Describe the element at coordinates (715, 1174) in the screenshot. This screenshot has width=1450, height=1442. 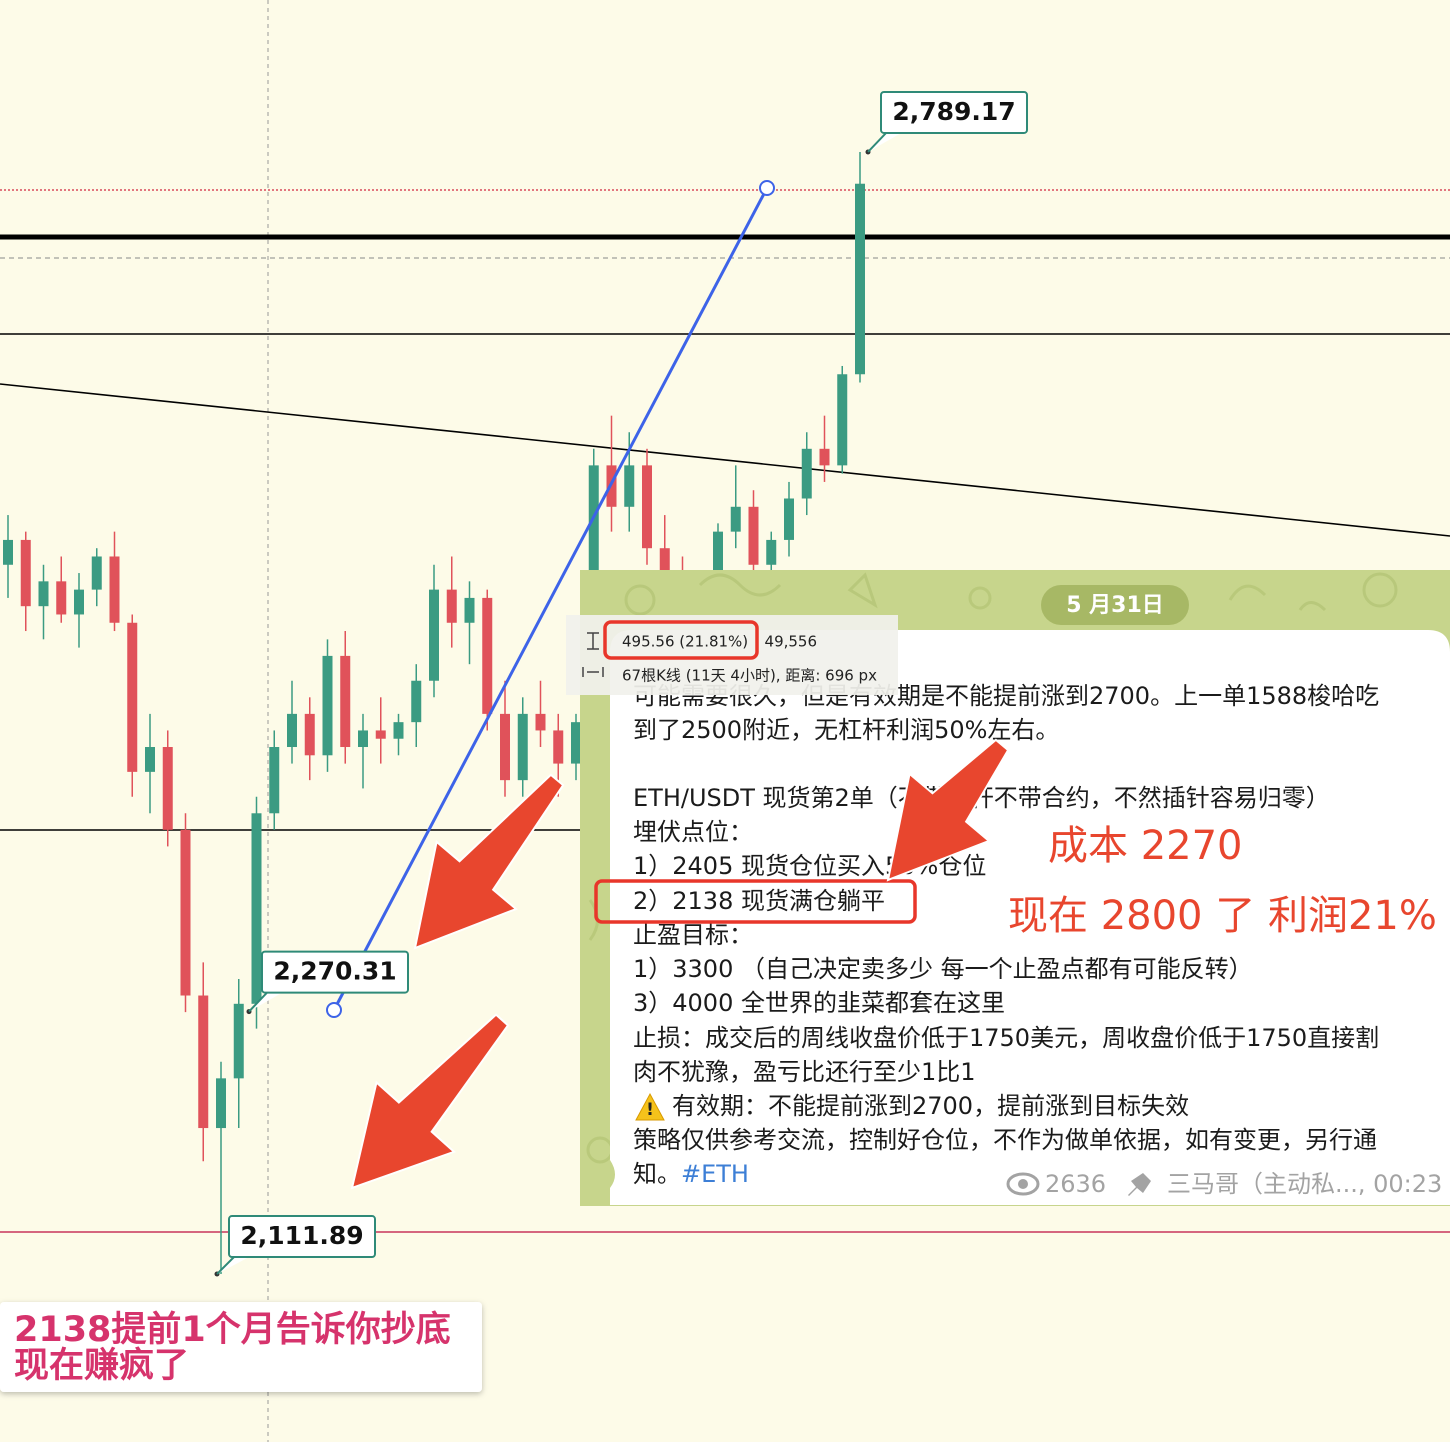
I see `hashtag: #ETH` at that location.